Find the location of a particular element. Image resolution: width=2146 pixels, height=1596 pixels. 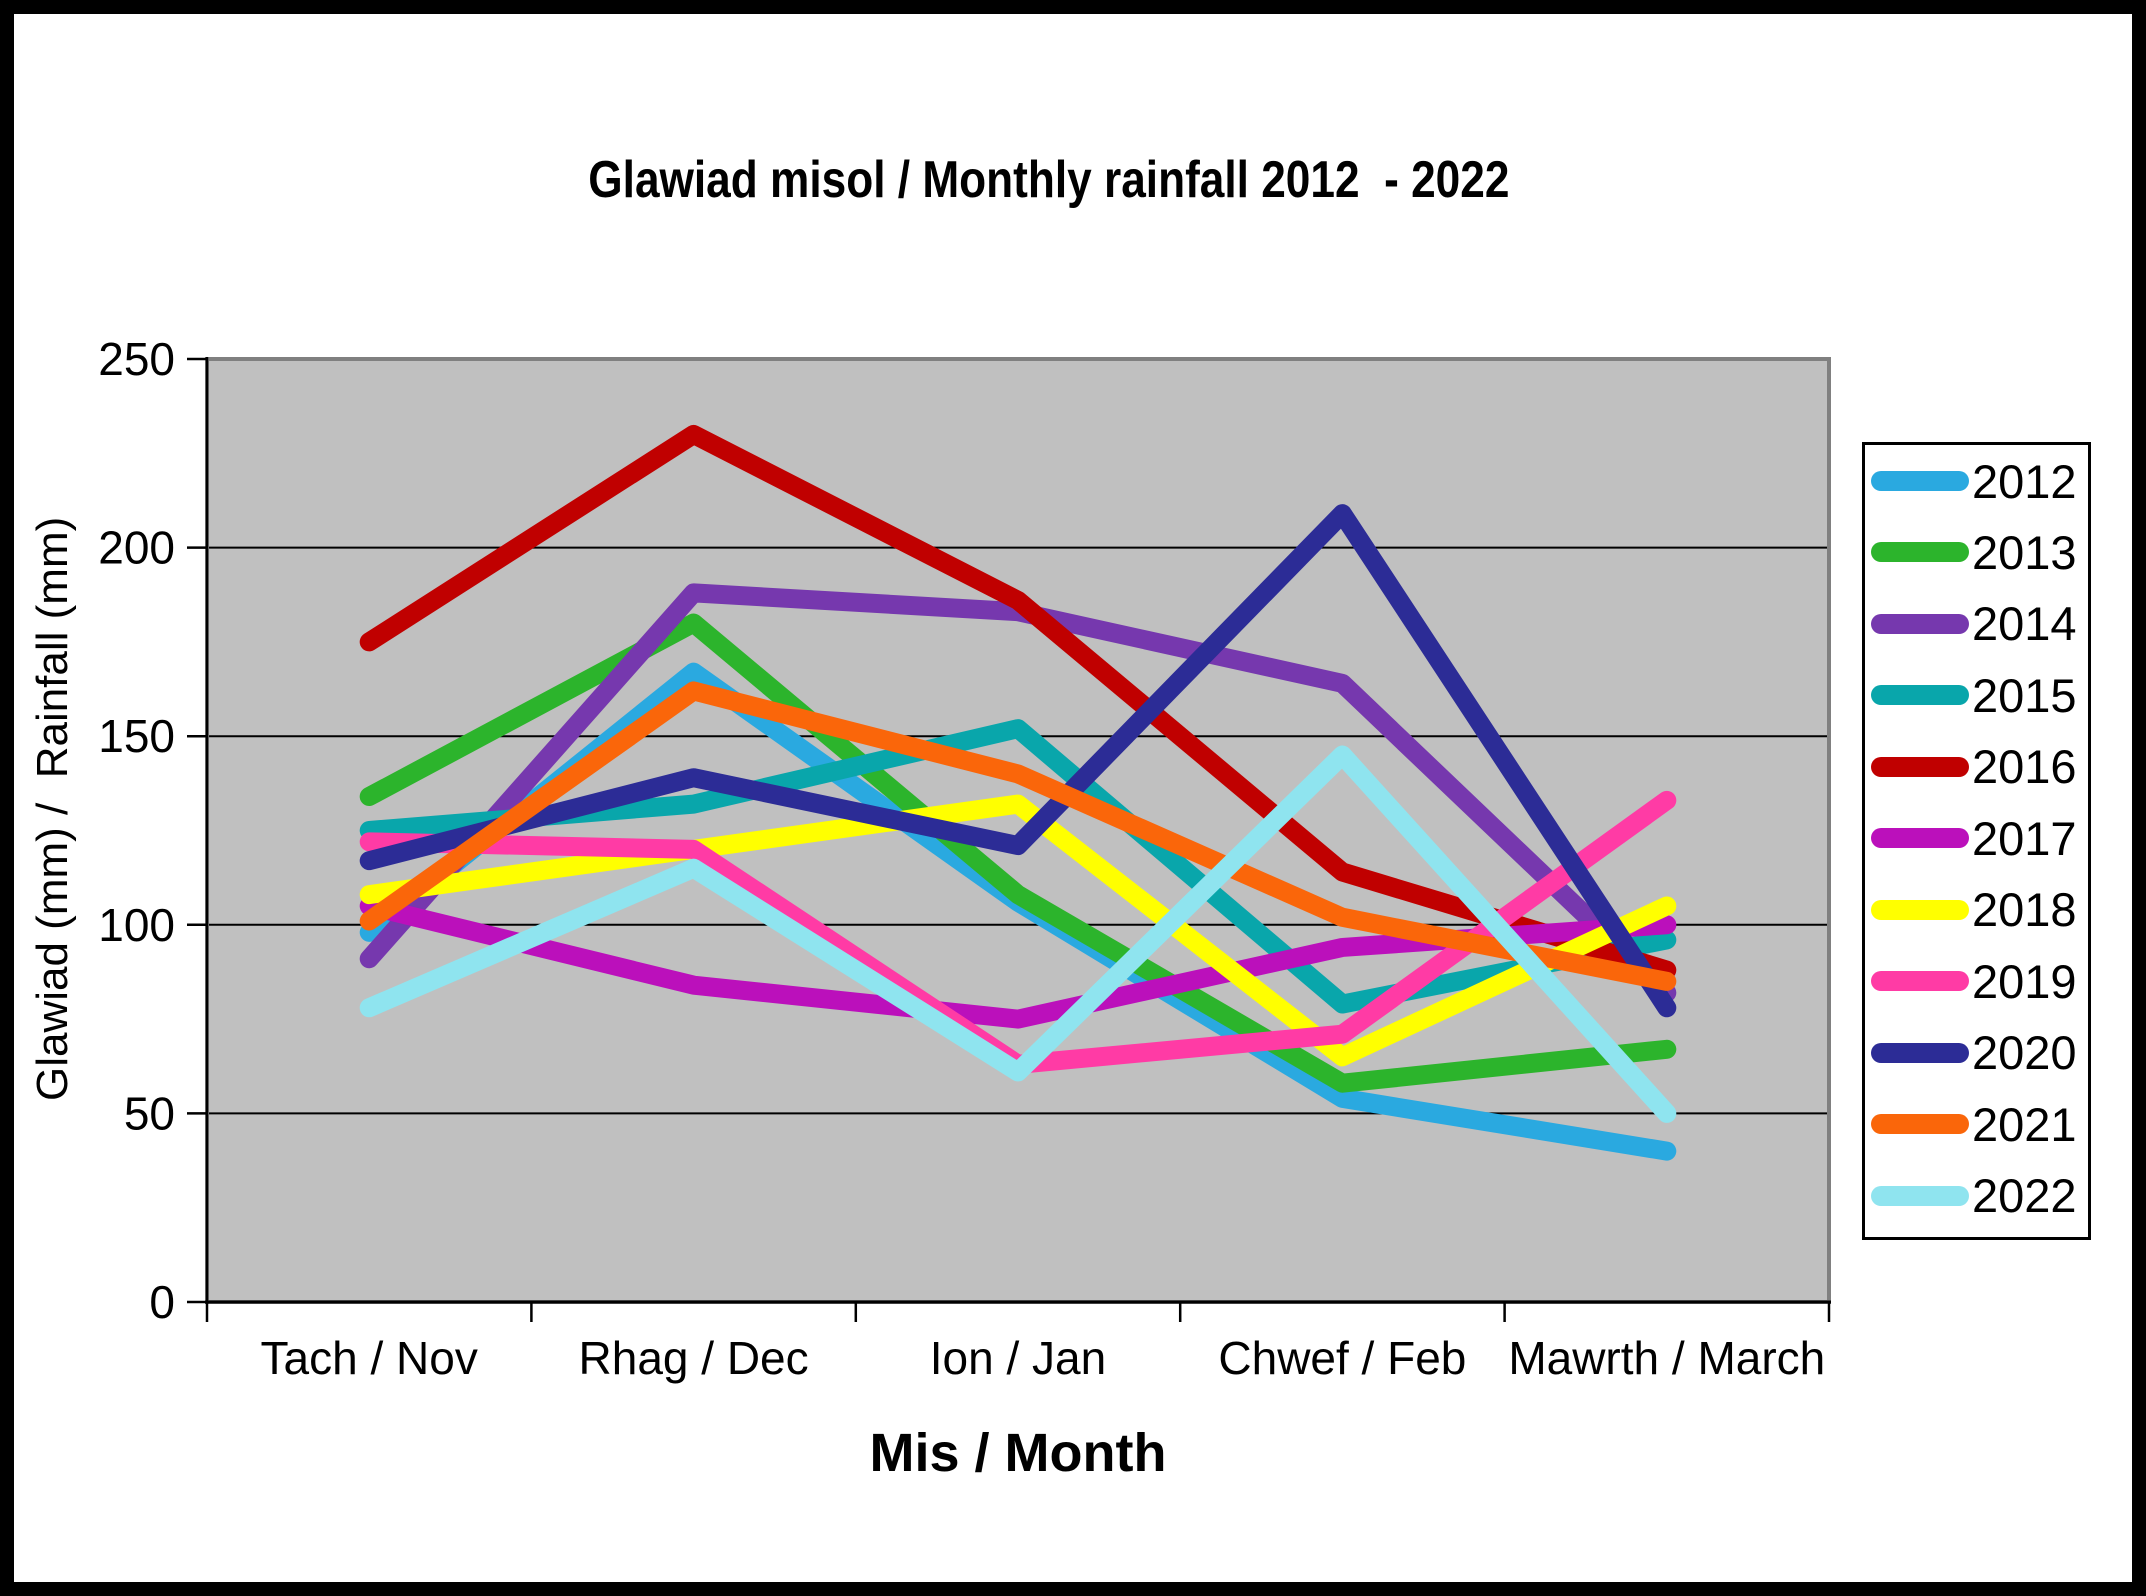

legend-label-2013: 2013 is located at coordinates (2024, 552).